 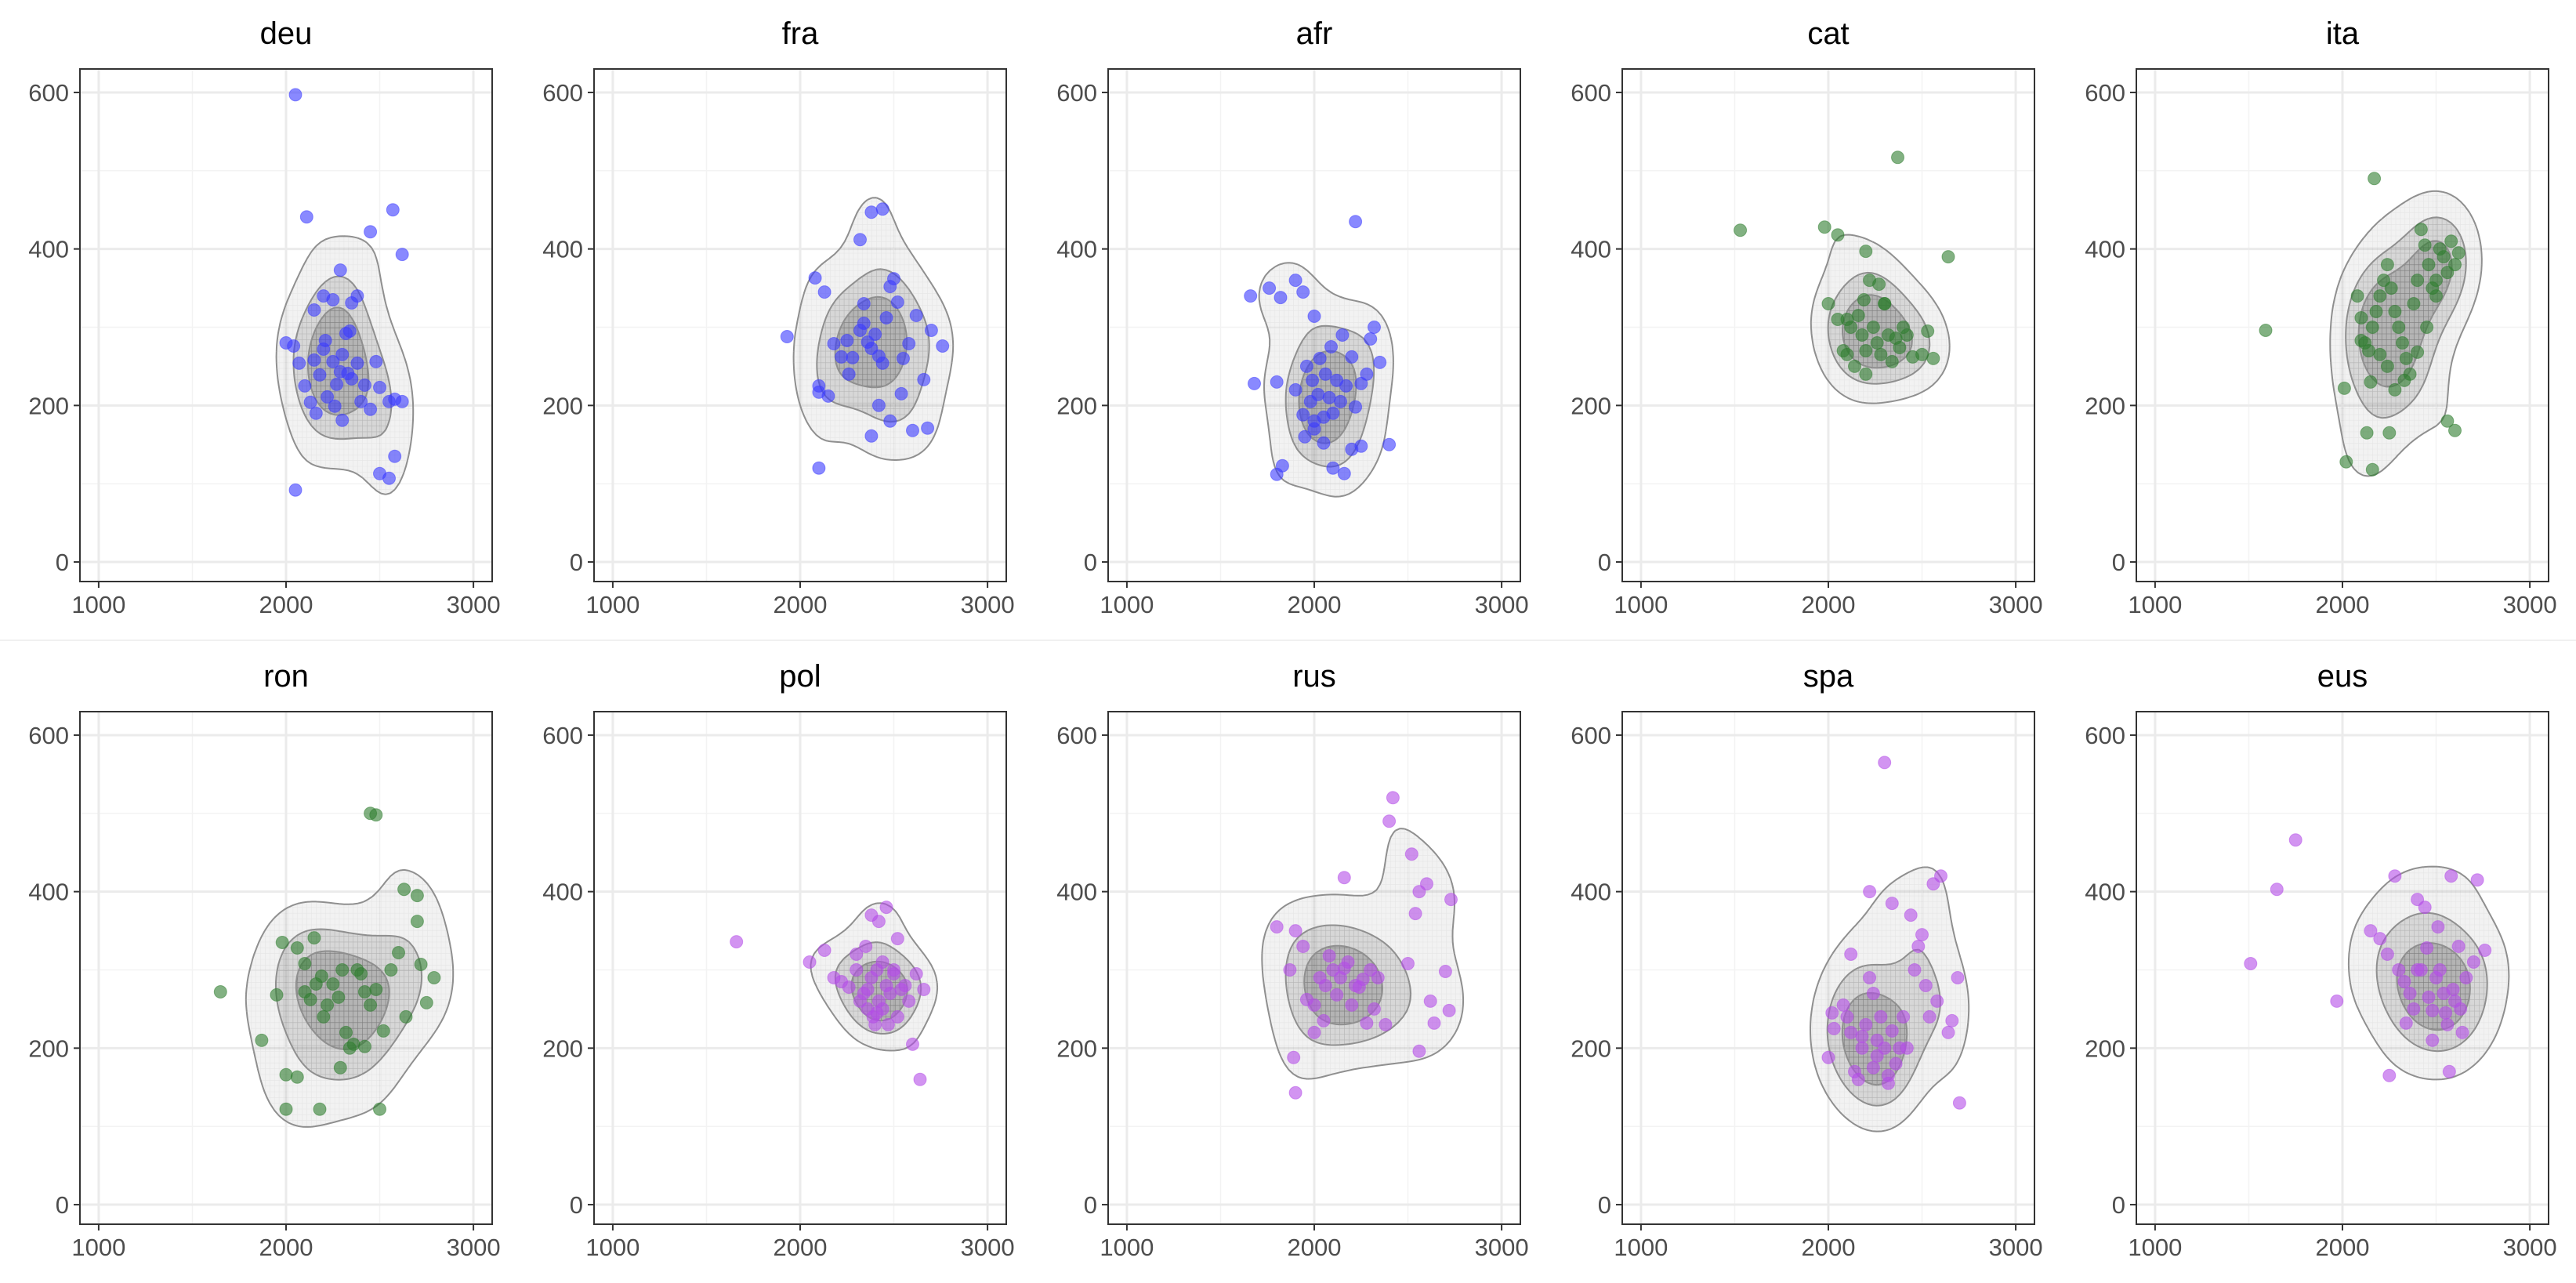 What do you see at coordinates (349, 999) in the screenshot?
I see `density-level-fill` at bounding box center [349, 999].